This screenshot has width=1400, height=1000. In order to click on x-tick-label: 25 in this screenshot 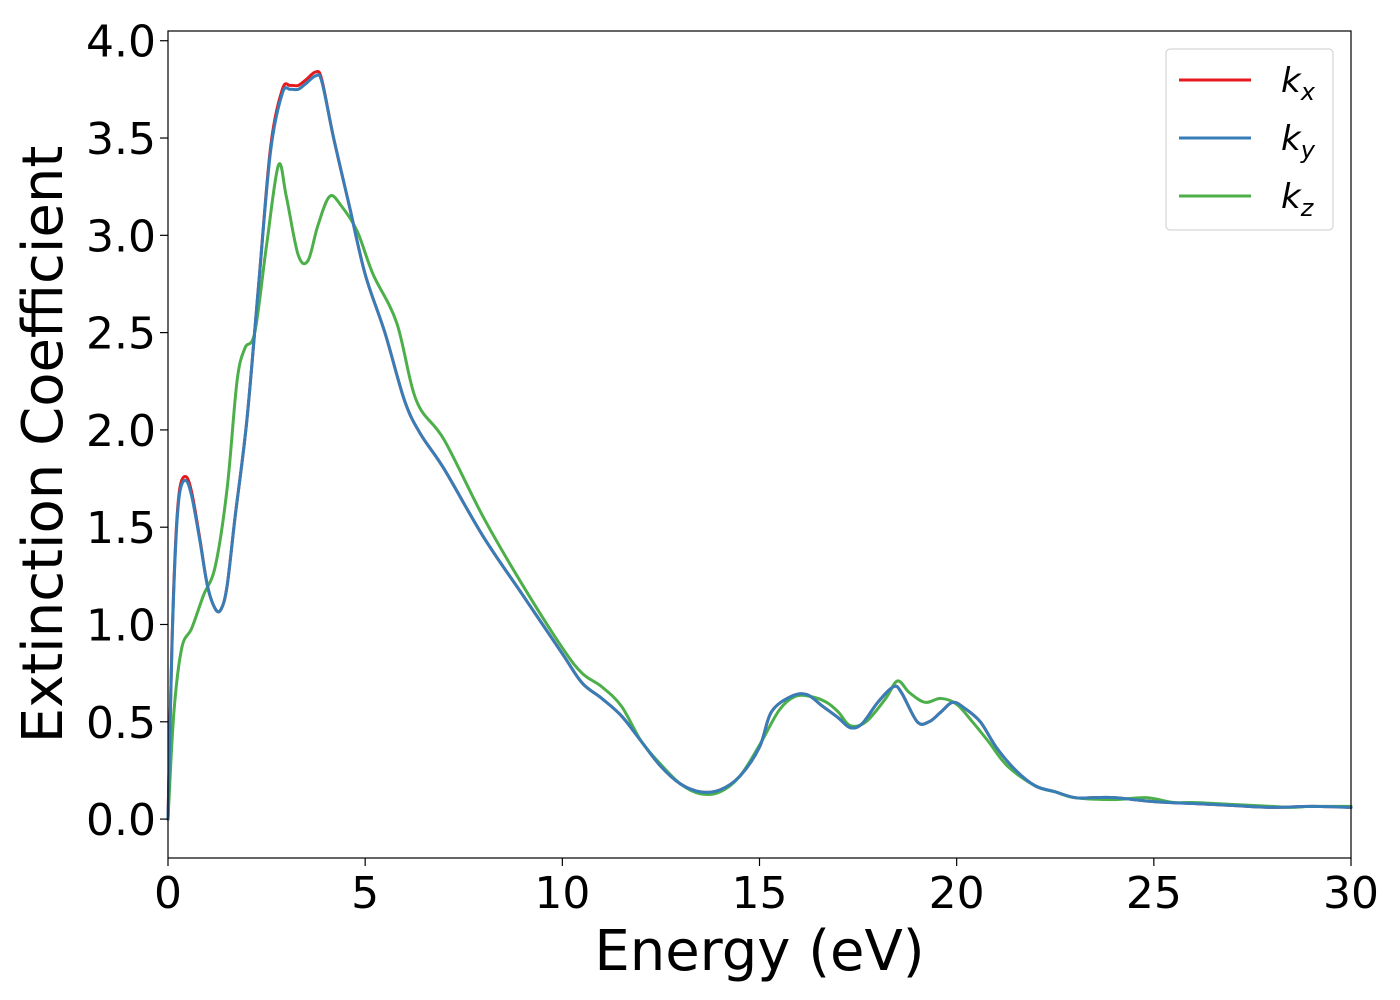, I will do `click(1154, 893)`.